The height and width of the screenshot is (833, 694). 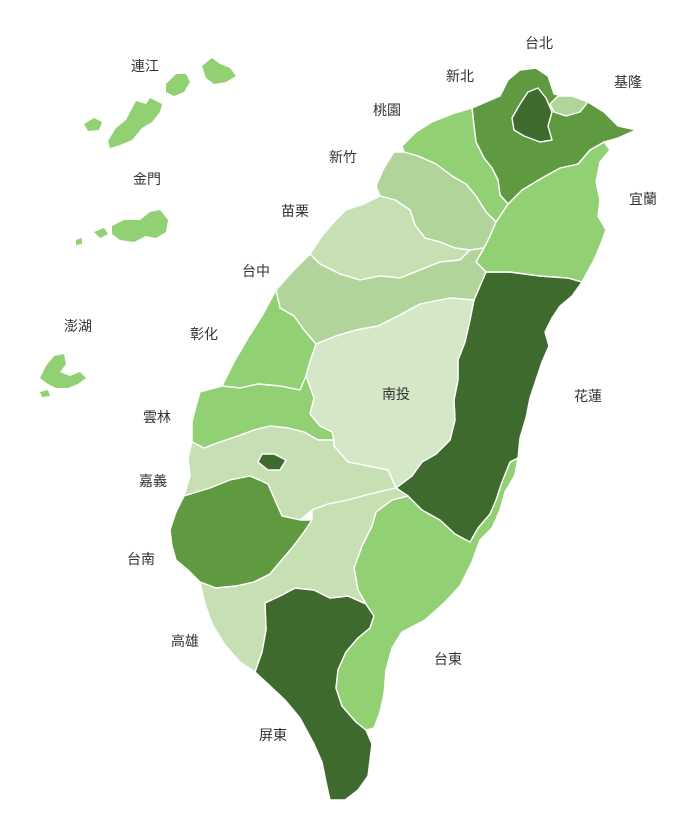 I want to click on changhua-label: 彰化, so click(x=204, y=334).